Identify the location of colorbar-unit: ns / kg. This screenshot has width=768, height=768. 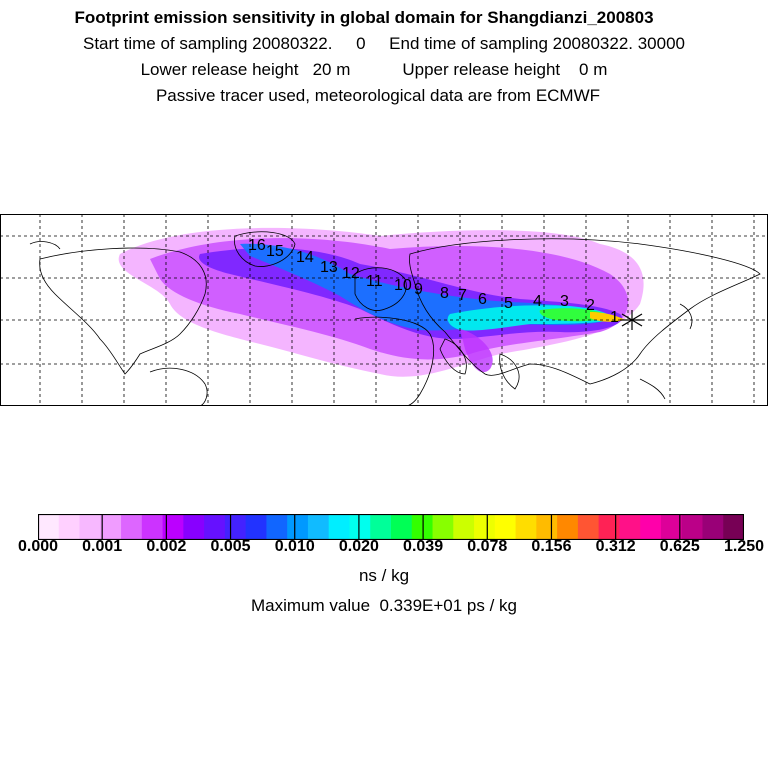
(384, 575).